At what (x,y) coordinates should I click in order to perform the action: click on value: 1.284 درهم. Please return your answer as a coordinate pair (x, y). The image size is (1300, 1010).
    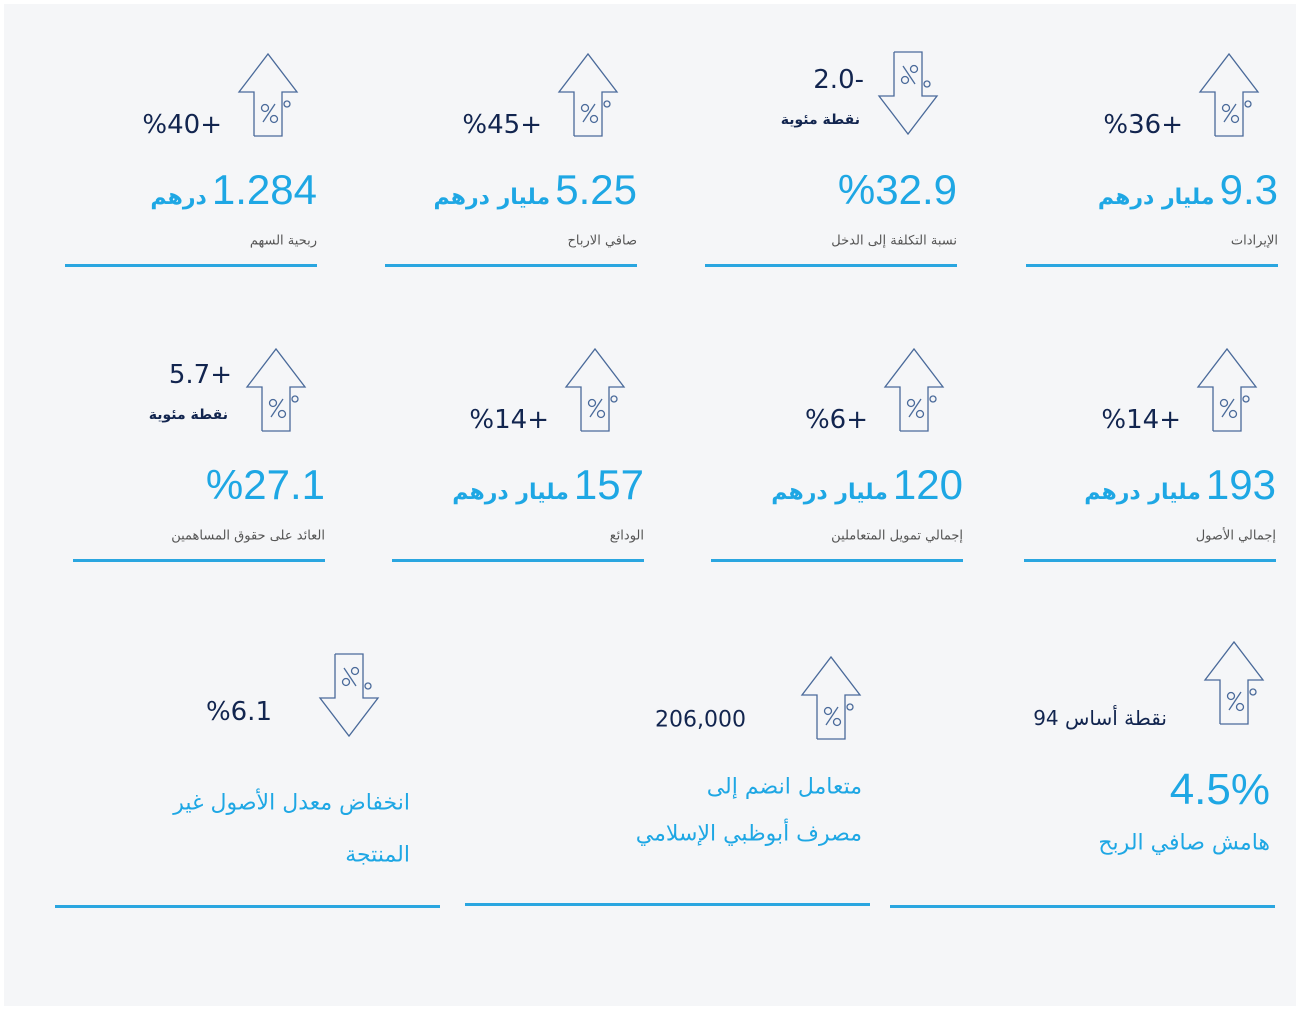
    Looking at the image, I should click on (233, 190).